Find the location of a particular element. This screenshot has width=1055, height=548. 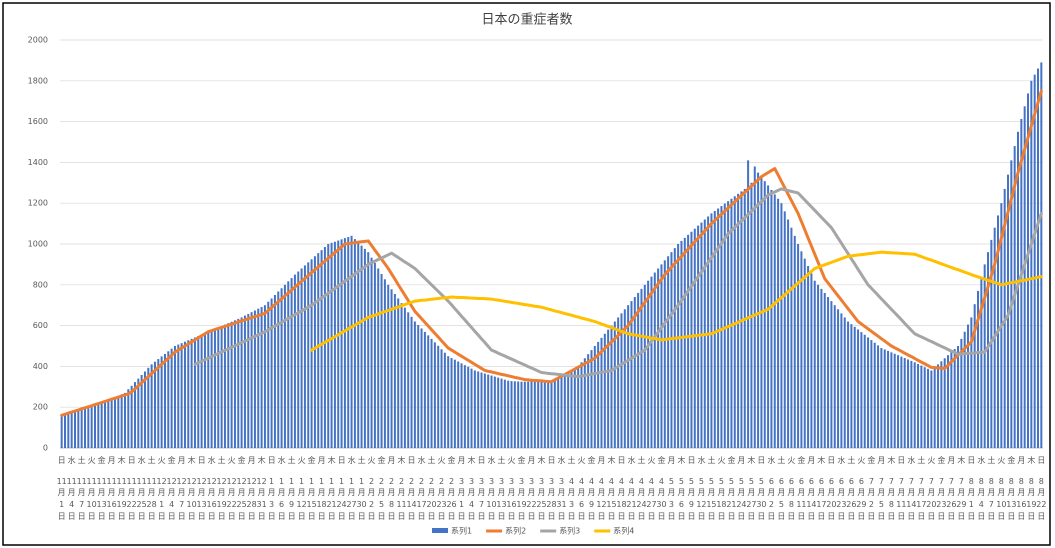

x-tick-label: 金 1 月 15 日 is located at coordinates (311, 488).